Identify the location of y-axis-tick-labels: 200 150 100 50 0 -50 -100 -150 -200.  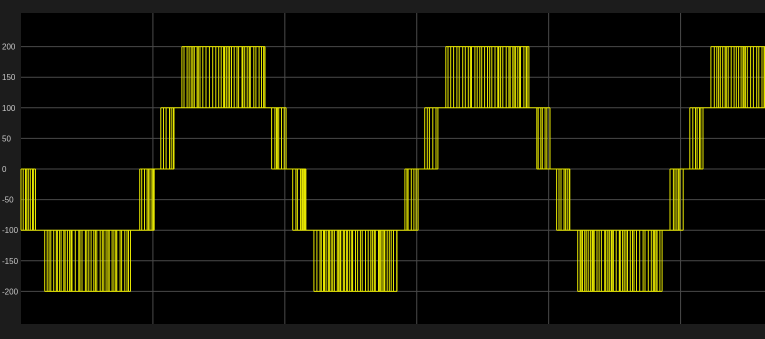
(10, 170).